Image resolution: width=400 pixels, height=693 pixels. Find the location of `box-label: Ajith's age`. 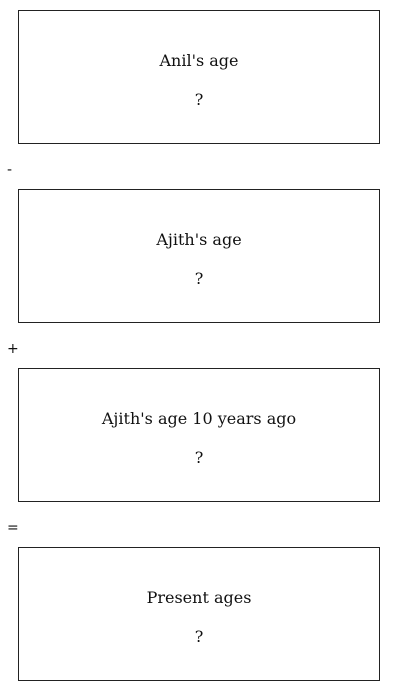

box-label: Ajith's age is located at coordinates (199, 239).